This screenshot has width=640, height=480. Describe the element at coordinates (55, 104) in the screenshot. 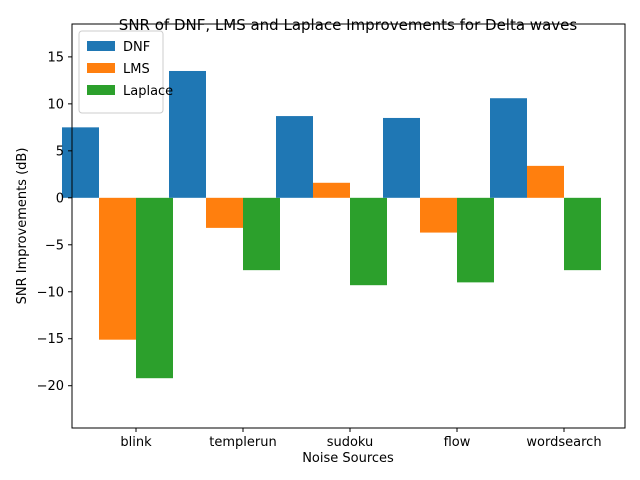

I see `y-tick-label: 10` at that location.